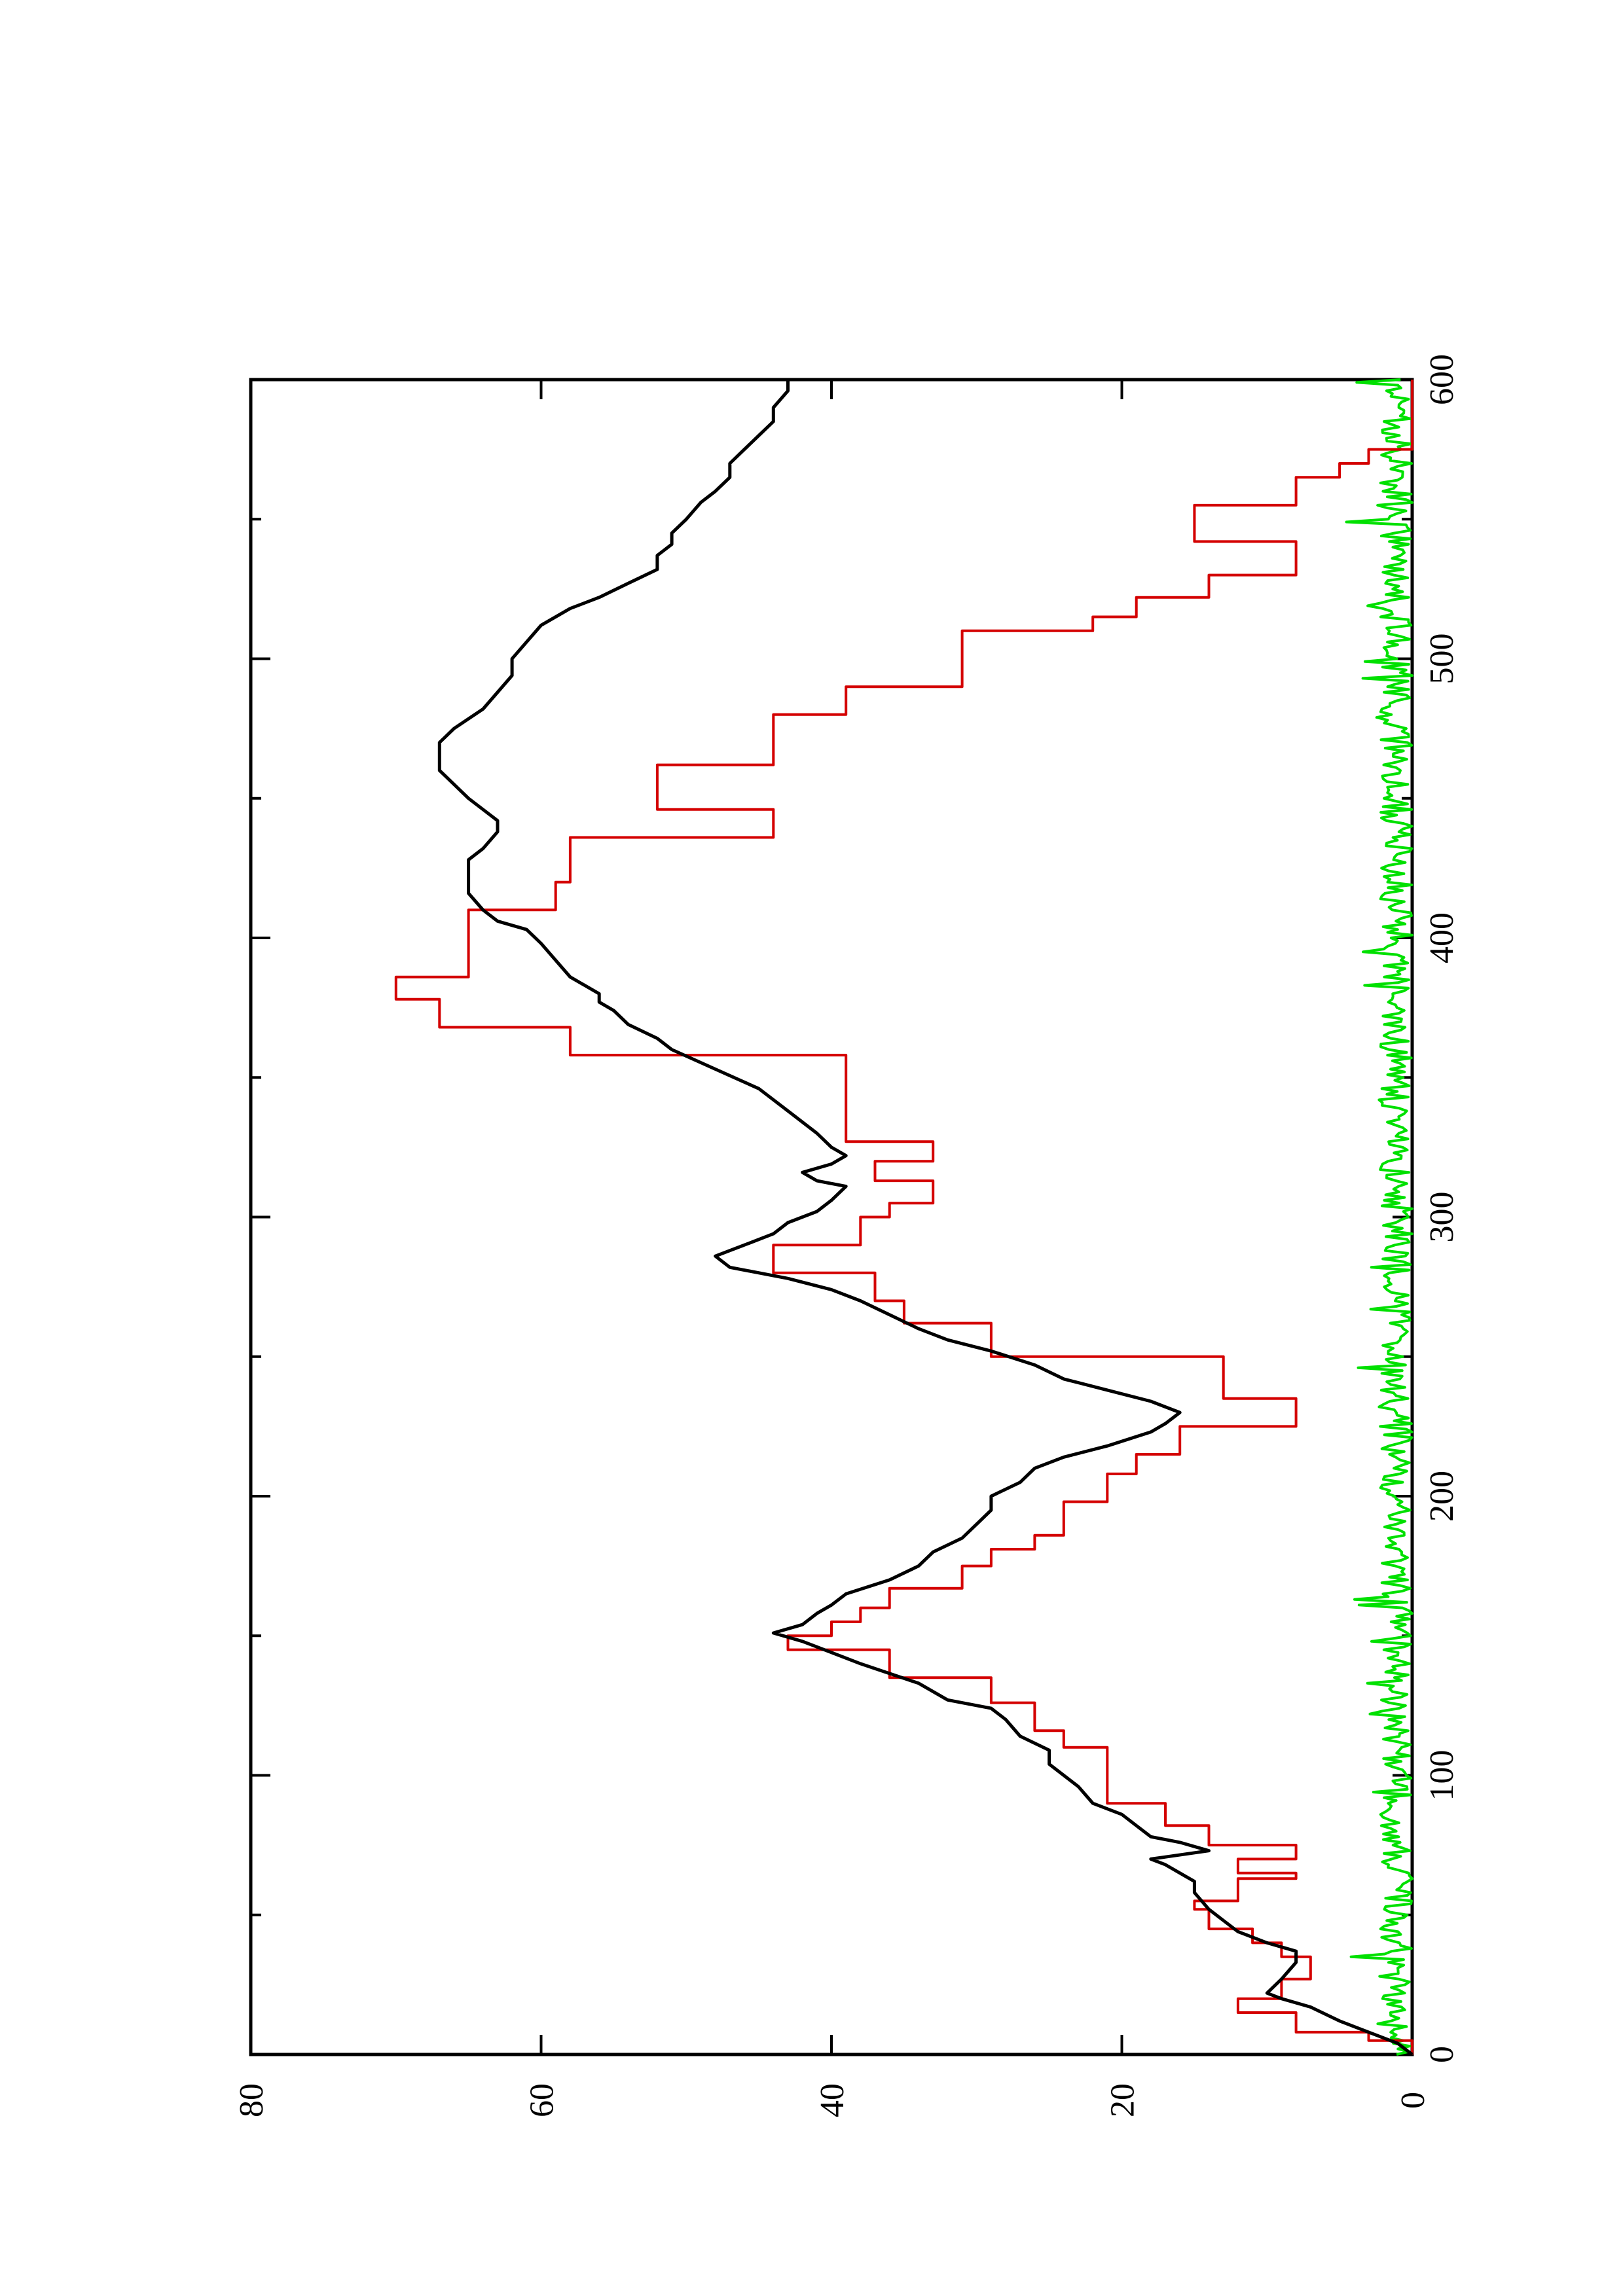 The height and width of the screenshot is (2296, 1623). I want to click on x-tick-label: 100, so click(1442, 1775).